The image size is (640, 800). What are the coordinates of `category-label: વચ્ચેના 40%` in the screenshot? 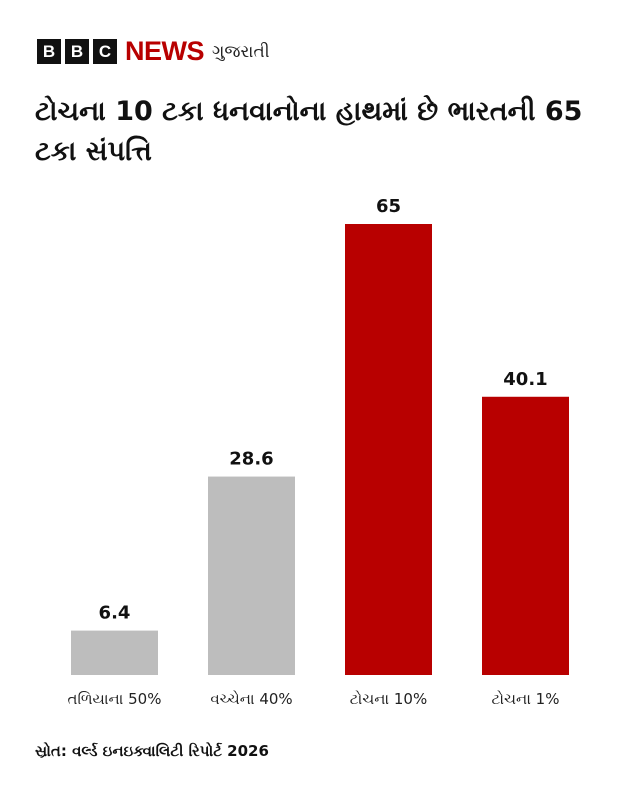 It's located at (251, 699).